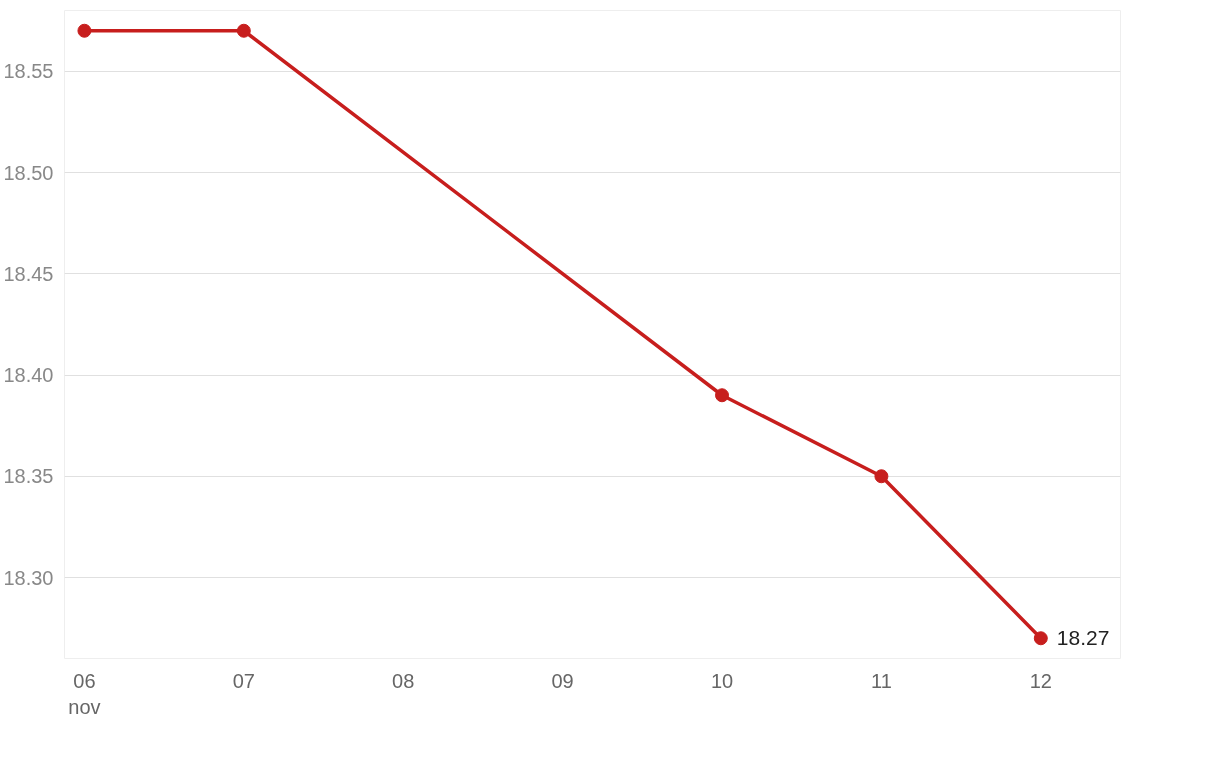 The image size is (1220, 768). I want to click on data-label: 18.27, so click(1083, 638).